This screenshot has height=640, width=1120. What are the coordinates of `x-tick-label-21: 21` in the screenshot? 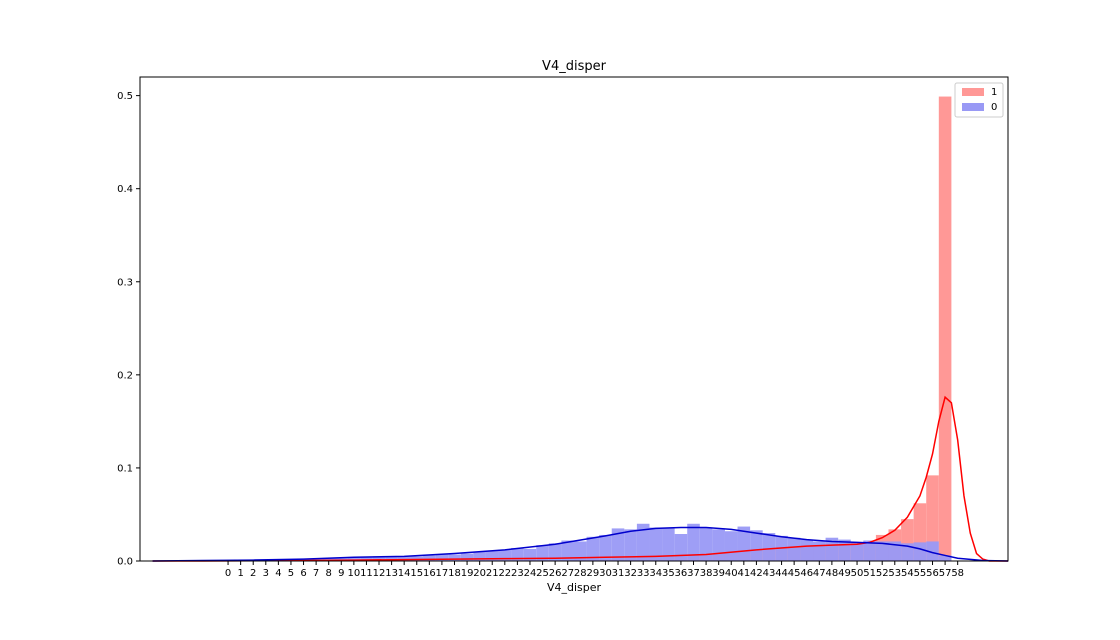 It's located at (492, 573).